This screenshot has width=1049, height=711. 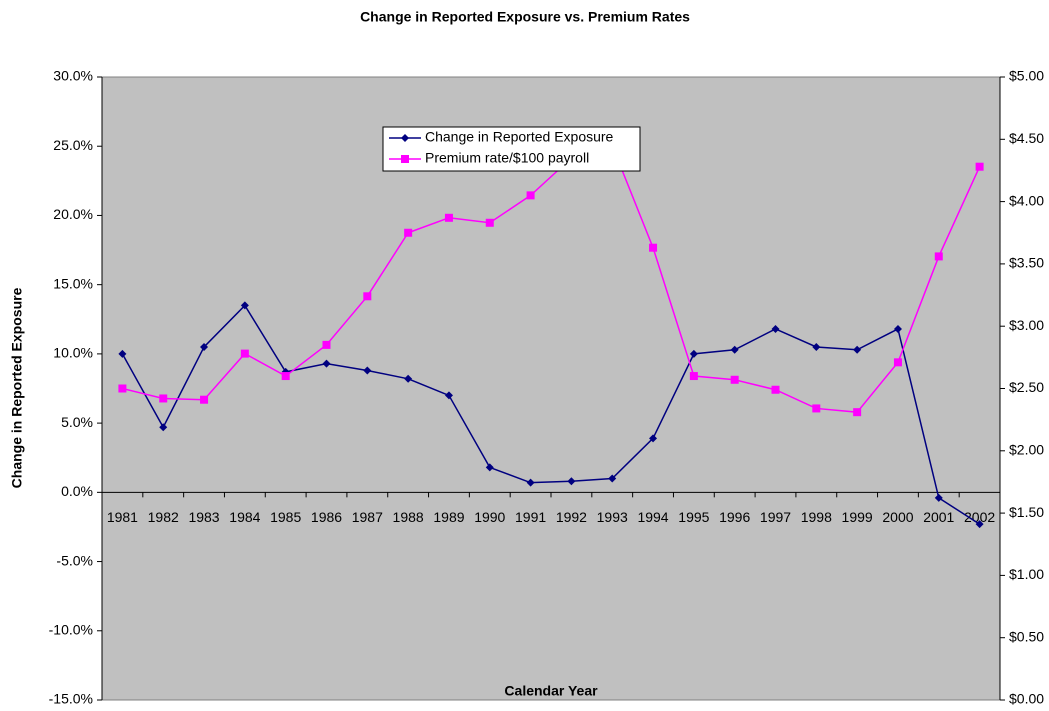 I want to click on x-tick-label: 1990, so click(x=489, y=517).